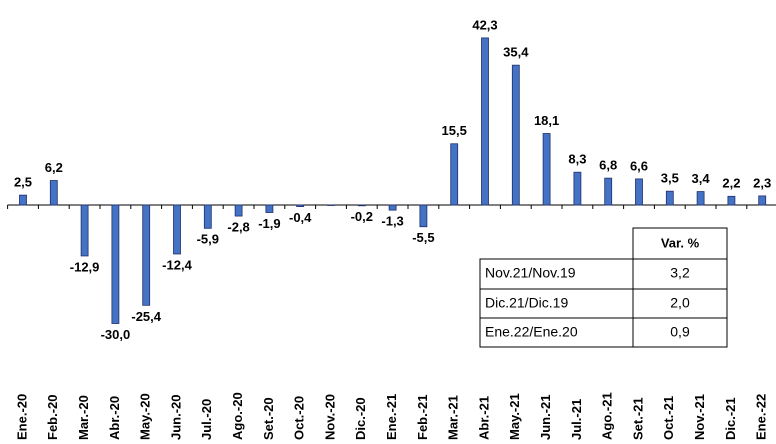 Image resolution: width=776 pixels, height=444 pixels. Describe the element at coordinates (608, 165) in the screenshot. I see `data-label: 6,8` at that location.